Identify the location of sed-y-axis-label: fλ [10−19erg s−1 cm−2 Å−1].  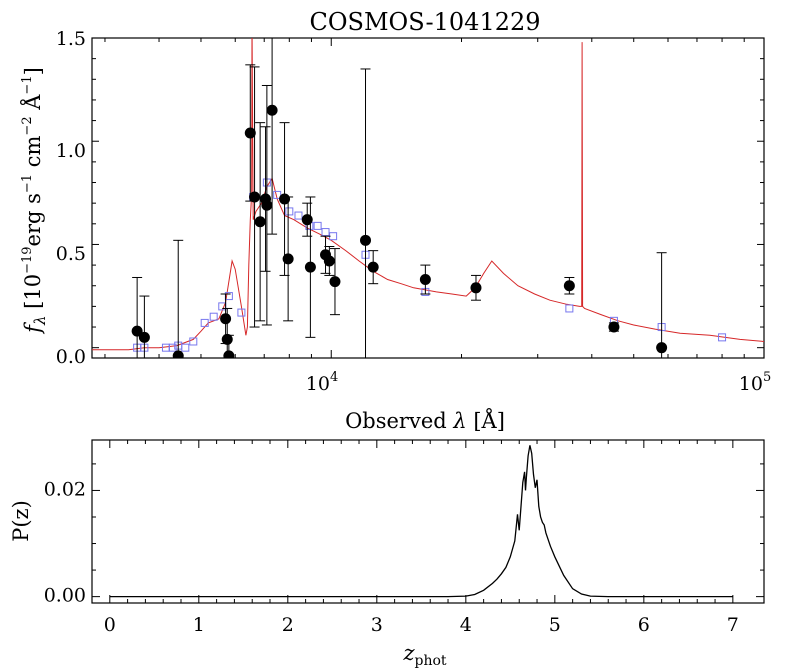
(34, 201).